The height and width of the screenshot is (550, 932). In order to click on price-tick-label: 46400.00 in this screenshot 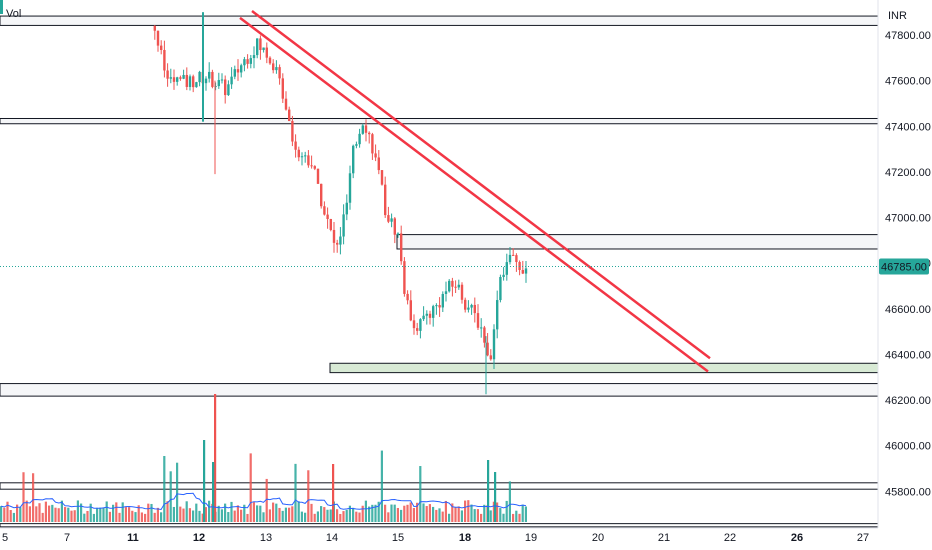, I will do `click(908, 355)`.